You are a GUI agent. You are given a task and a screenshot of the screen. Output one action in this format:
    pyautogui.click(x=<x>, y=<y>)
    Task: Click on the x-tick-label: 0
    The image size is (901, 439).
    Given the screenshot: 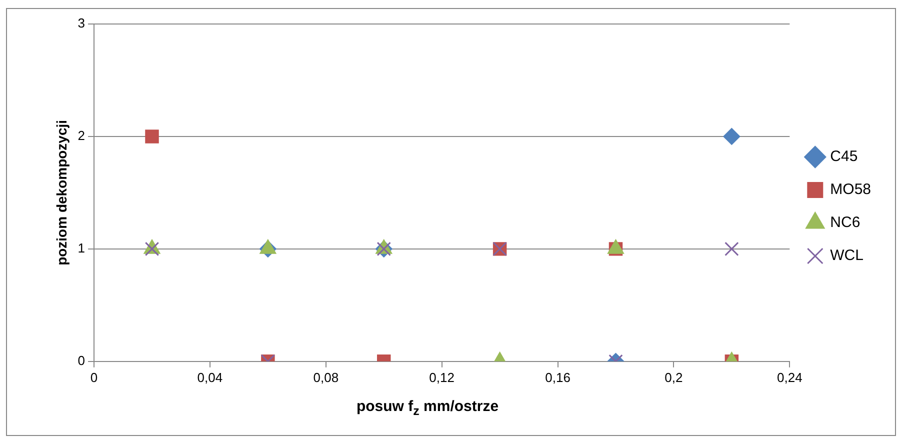 What is the action you would take?
    pyautogui.click(x=94, y=377)
    